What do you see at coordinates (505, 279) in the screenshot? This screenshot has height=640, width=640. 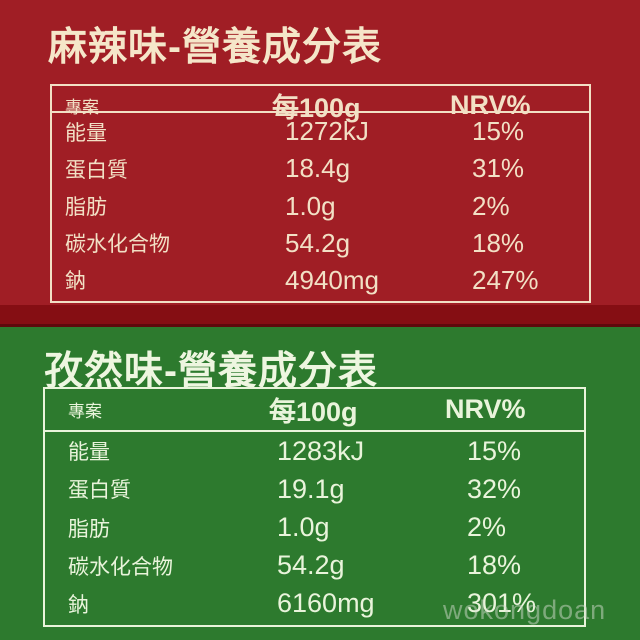 I see `nutrient-nrv: 247%` at bounding box center [505, 279].